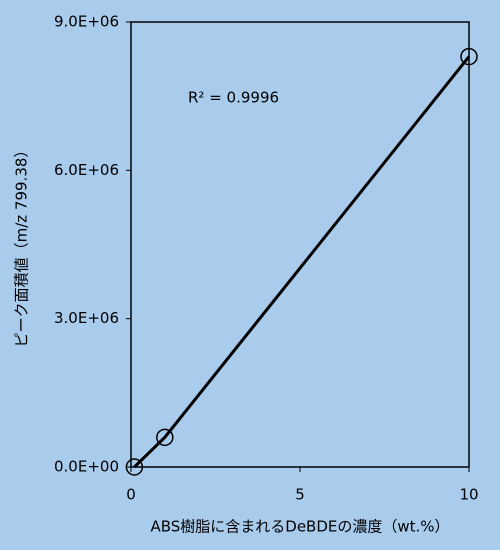 The height and width of the screenshot is (550, 500). What do you see at coordinates (86, 170) in the screenshot?
I see `y-tick-label: 6.0E+06` at bounding box center [86, 170].